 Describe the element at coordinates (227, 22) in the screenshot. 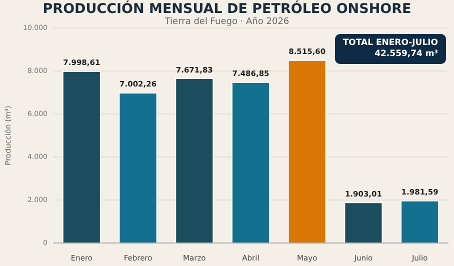

I see `chart-subtitle: Tierra del Fuego · Año 2026` at that location.